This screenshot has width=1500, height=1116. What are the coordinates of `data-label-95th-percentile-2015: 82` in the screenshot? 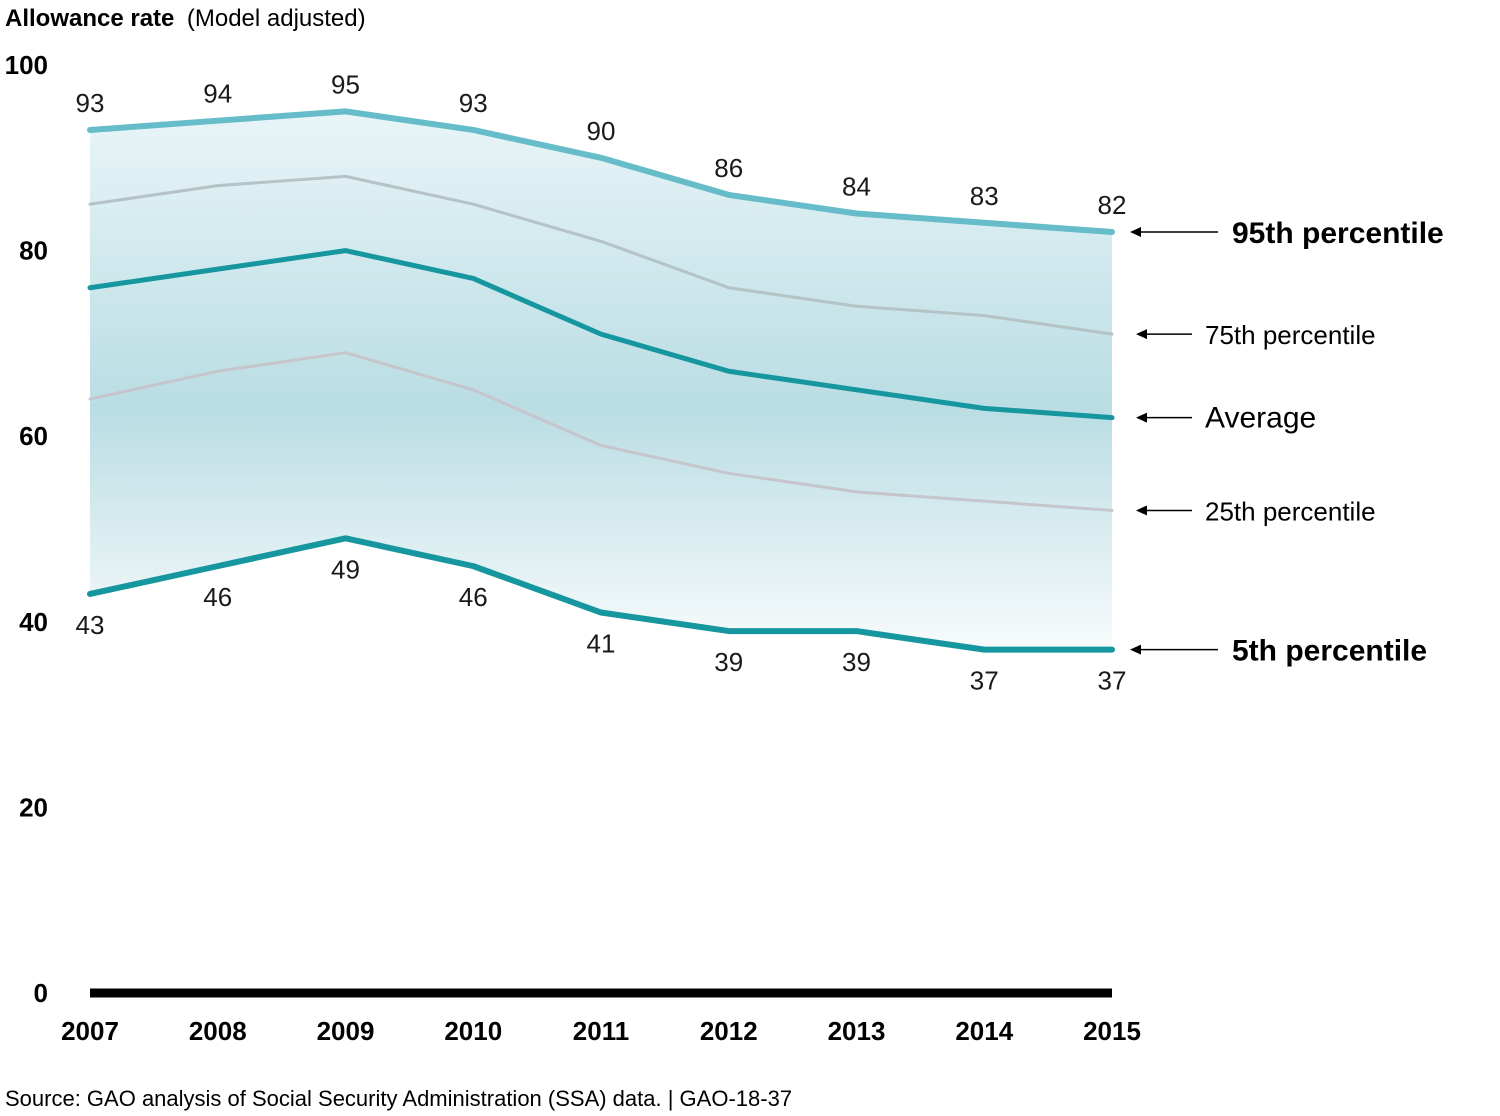 It's located at (1112, 205).